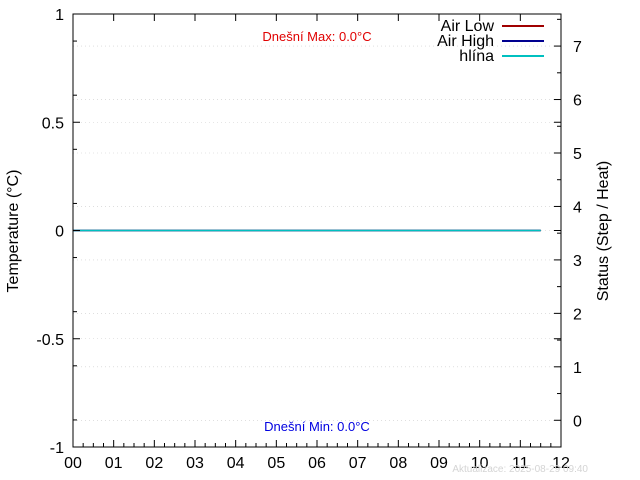 The image size is (640, 480). What do you see at coordinates (59, 15) in the screenshot?
I see `y-tick-label: 1` at bounding box center [59, 15].